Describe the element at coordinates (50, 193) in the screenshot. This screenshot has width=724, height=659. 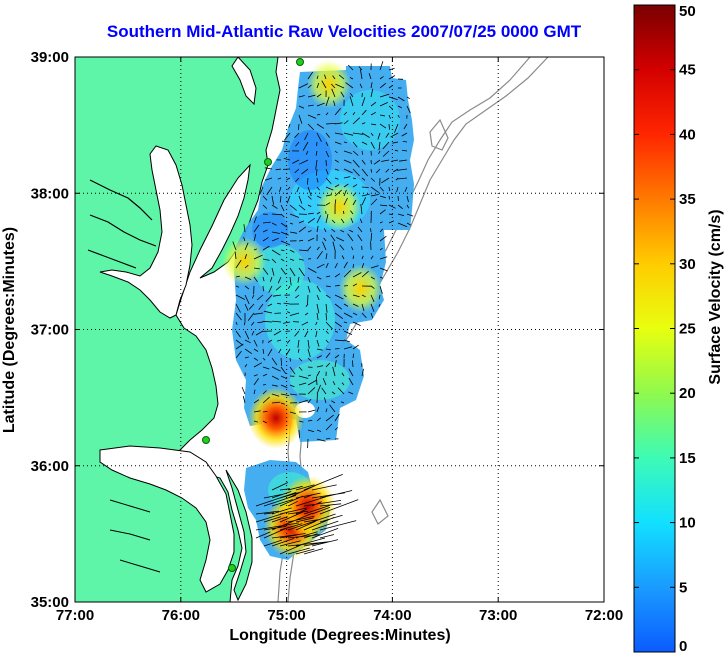
I see `y-tick-label: 38:00` at that location.